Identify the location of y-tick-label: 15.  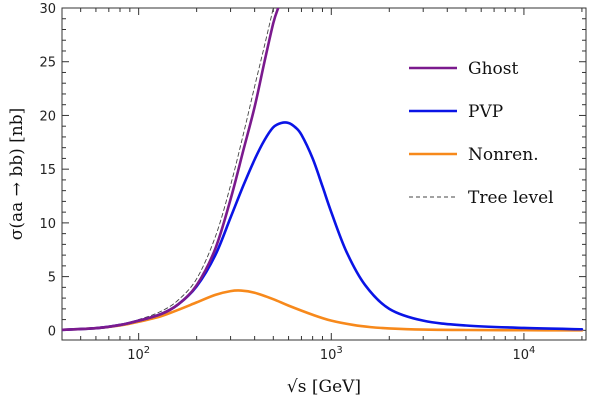
(47, 170).